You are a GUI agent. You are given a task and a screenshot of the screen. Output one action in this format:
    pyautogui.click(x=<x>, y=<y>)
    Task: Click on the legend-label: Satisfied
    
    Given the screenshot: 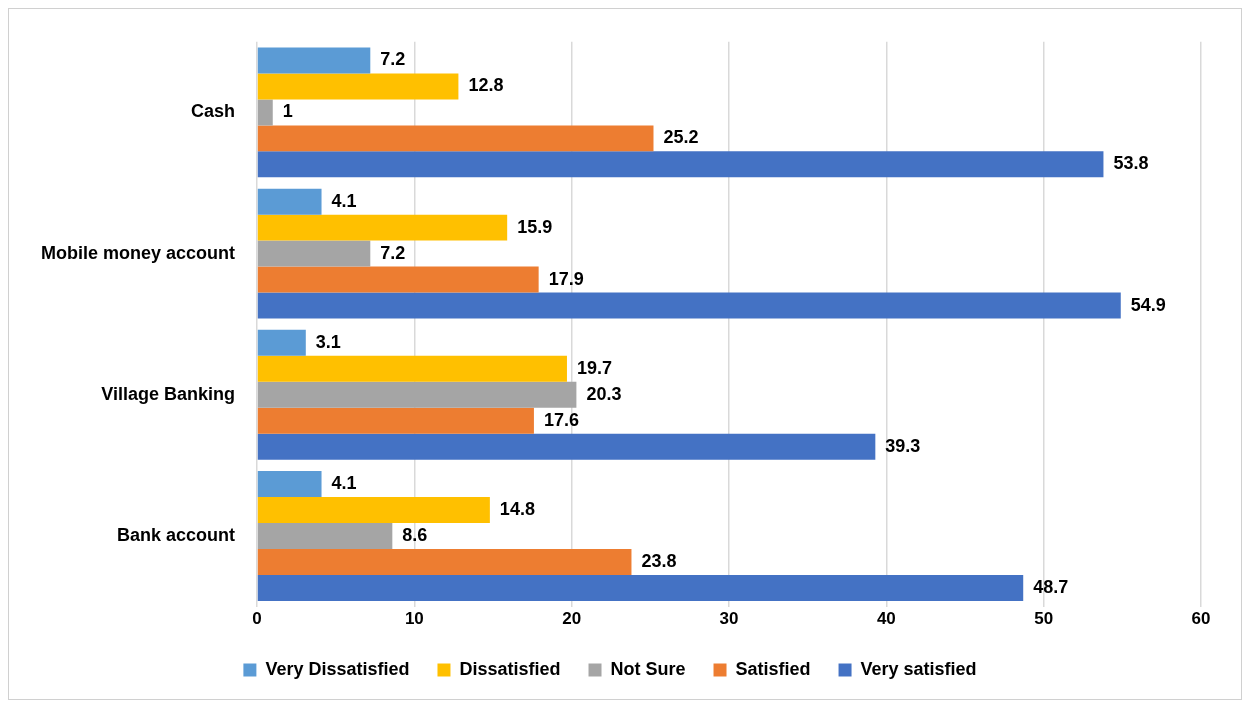 What is the action you would take?
    pyautogui.click(x=773, y=668)
    